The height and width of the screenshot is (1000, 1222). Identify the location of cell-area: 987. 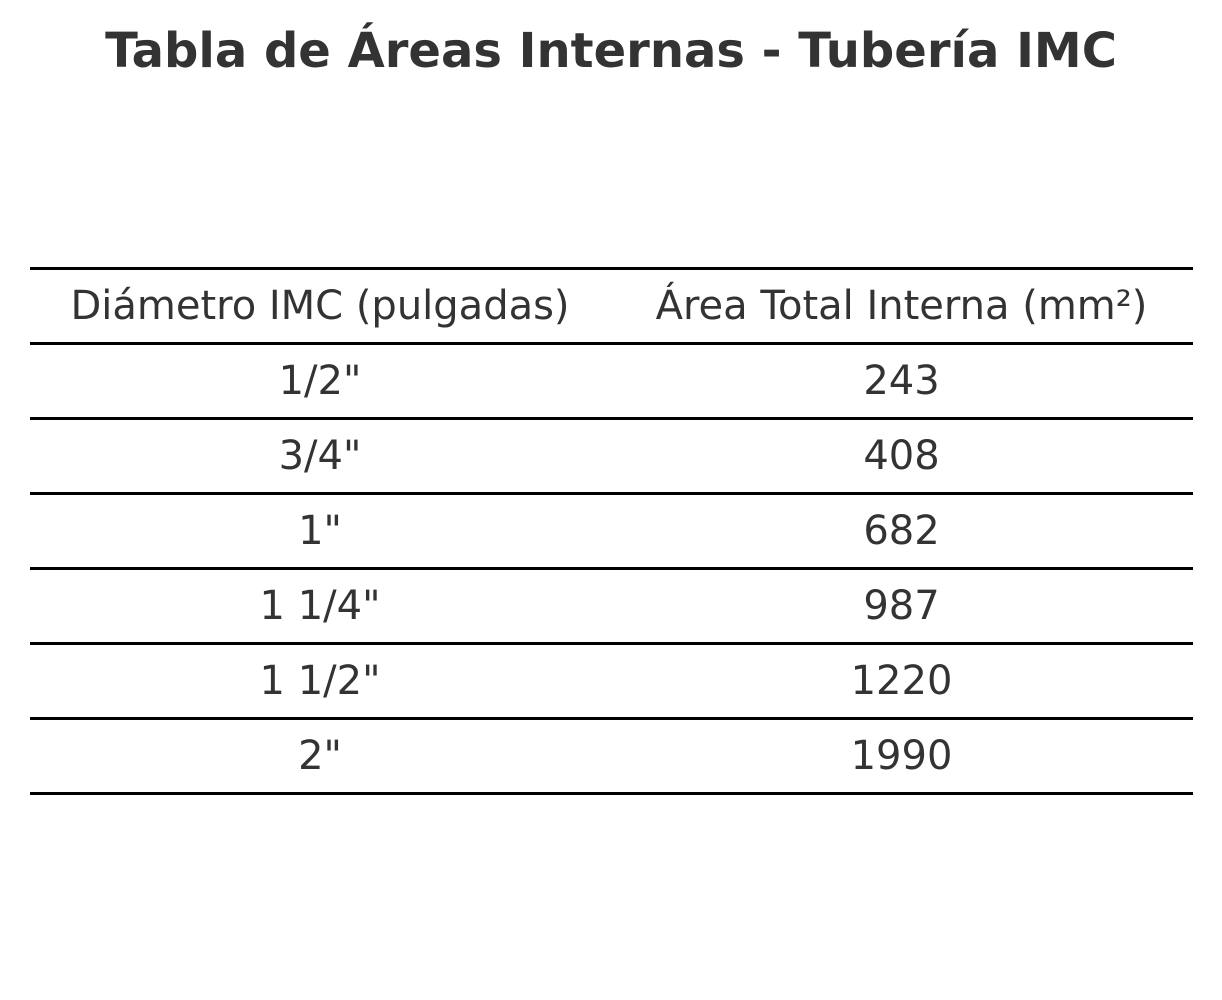
(901, 606).